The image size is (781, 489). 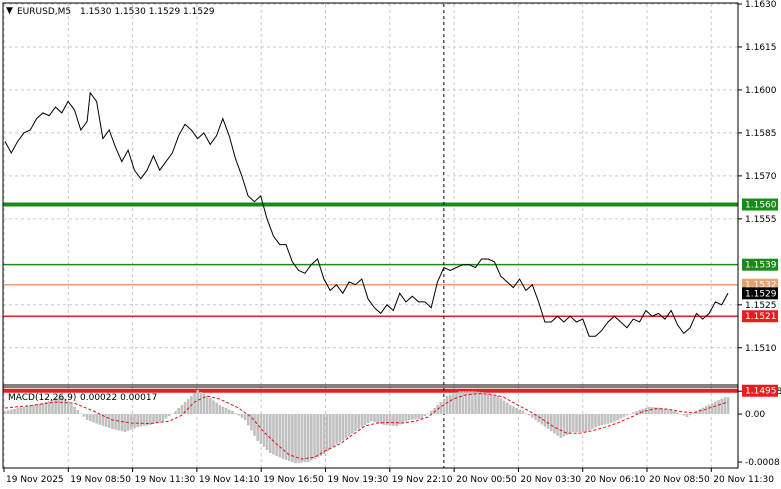 I want to click on macd-axis: 0.000380.00-0.0008, so click(x=759, y=427).